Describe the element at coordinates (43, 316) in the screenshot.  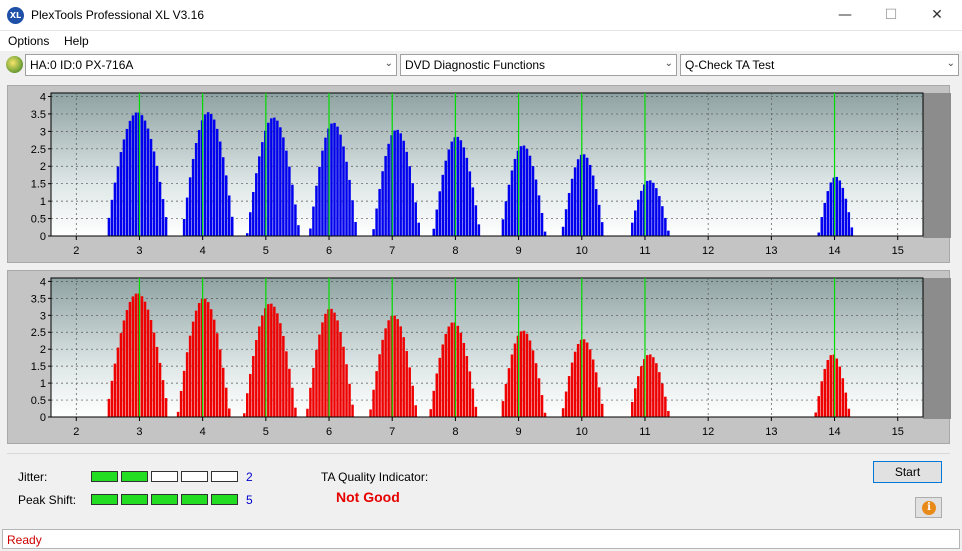
I see `y-tick-label: 3` at that location.